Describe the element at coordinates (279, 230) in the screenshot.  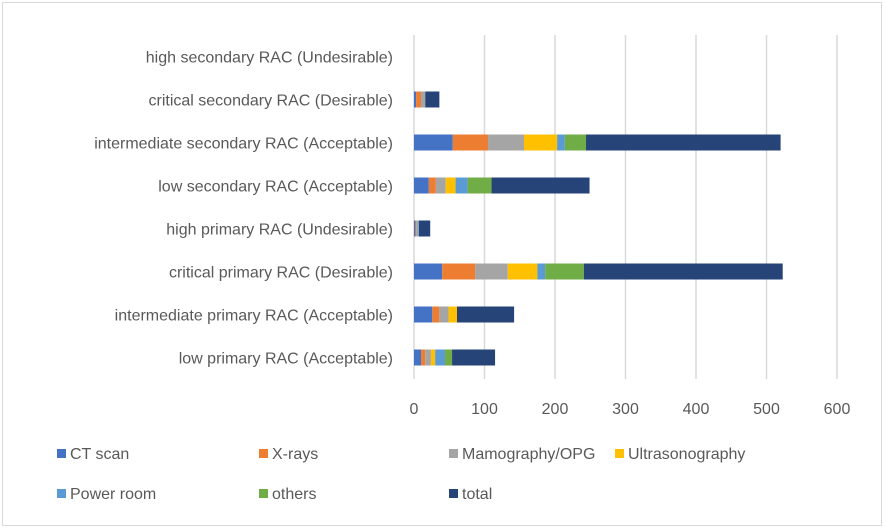
I see `category-label: high primary RAC (Undesirable)` at that location.